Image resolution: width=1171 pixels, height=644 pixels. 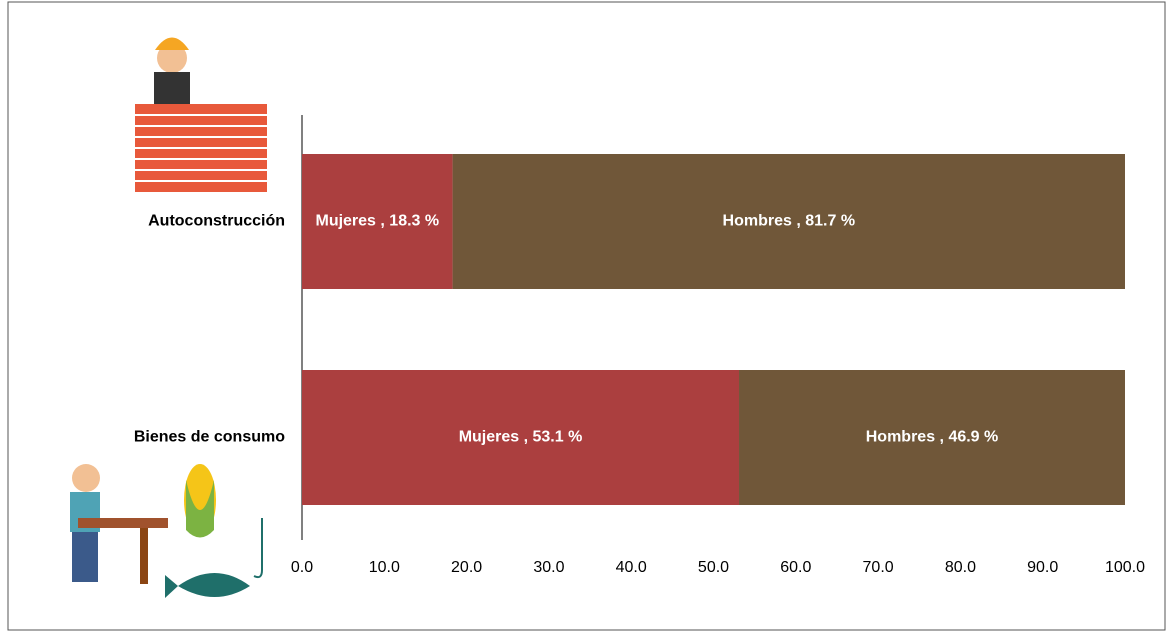 I want to click on builder-illustration, so click(x=201, y=114).